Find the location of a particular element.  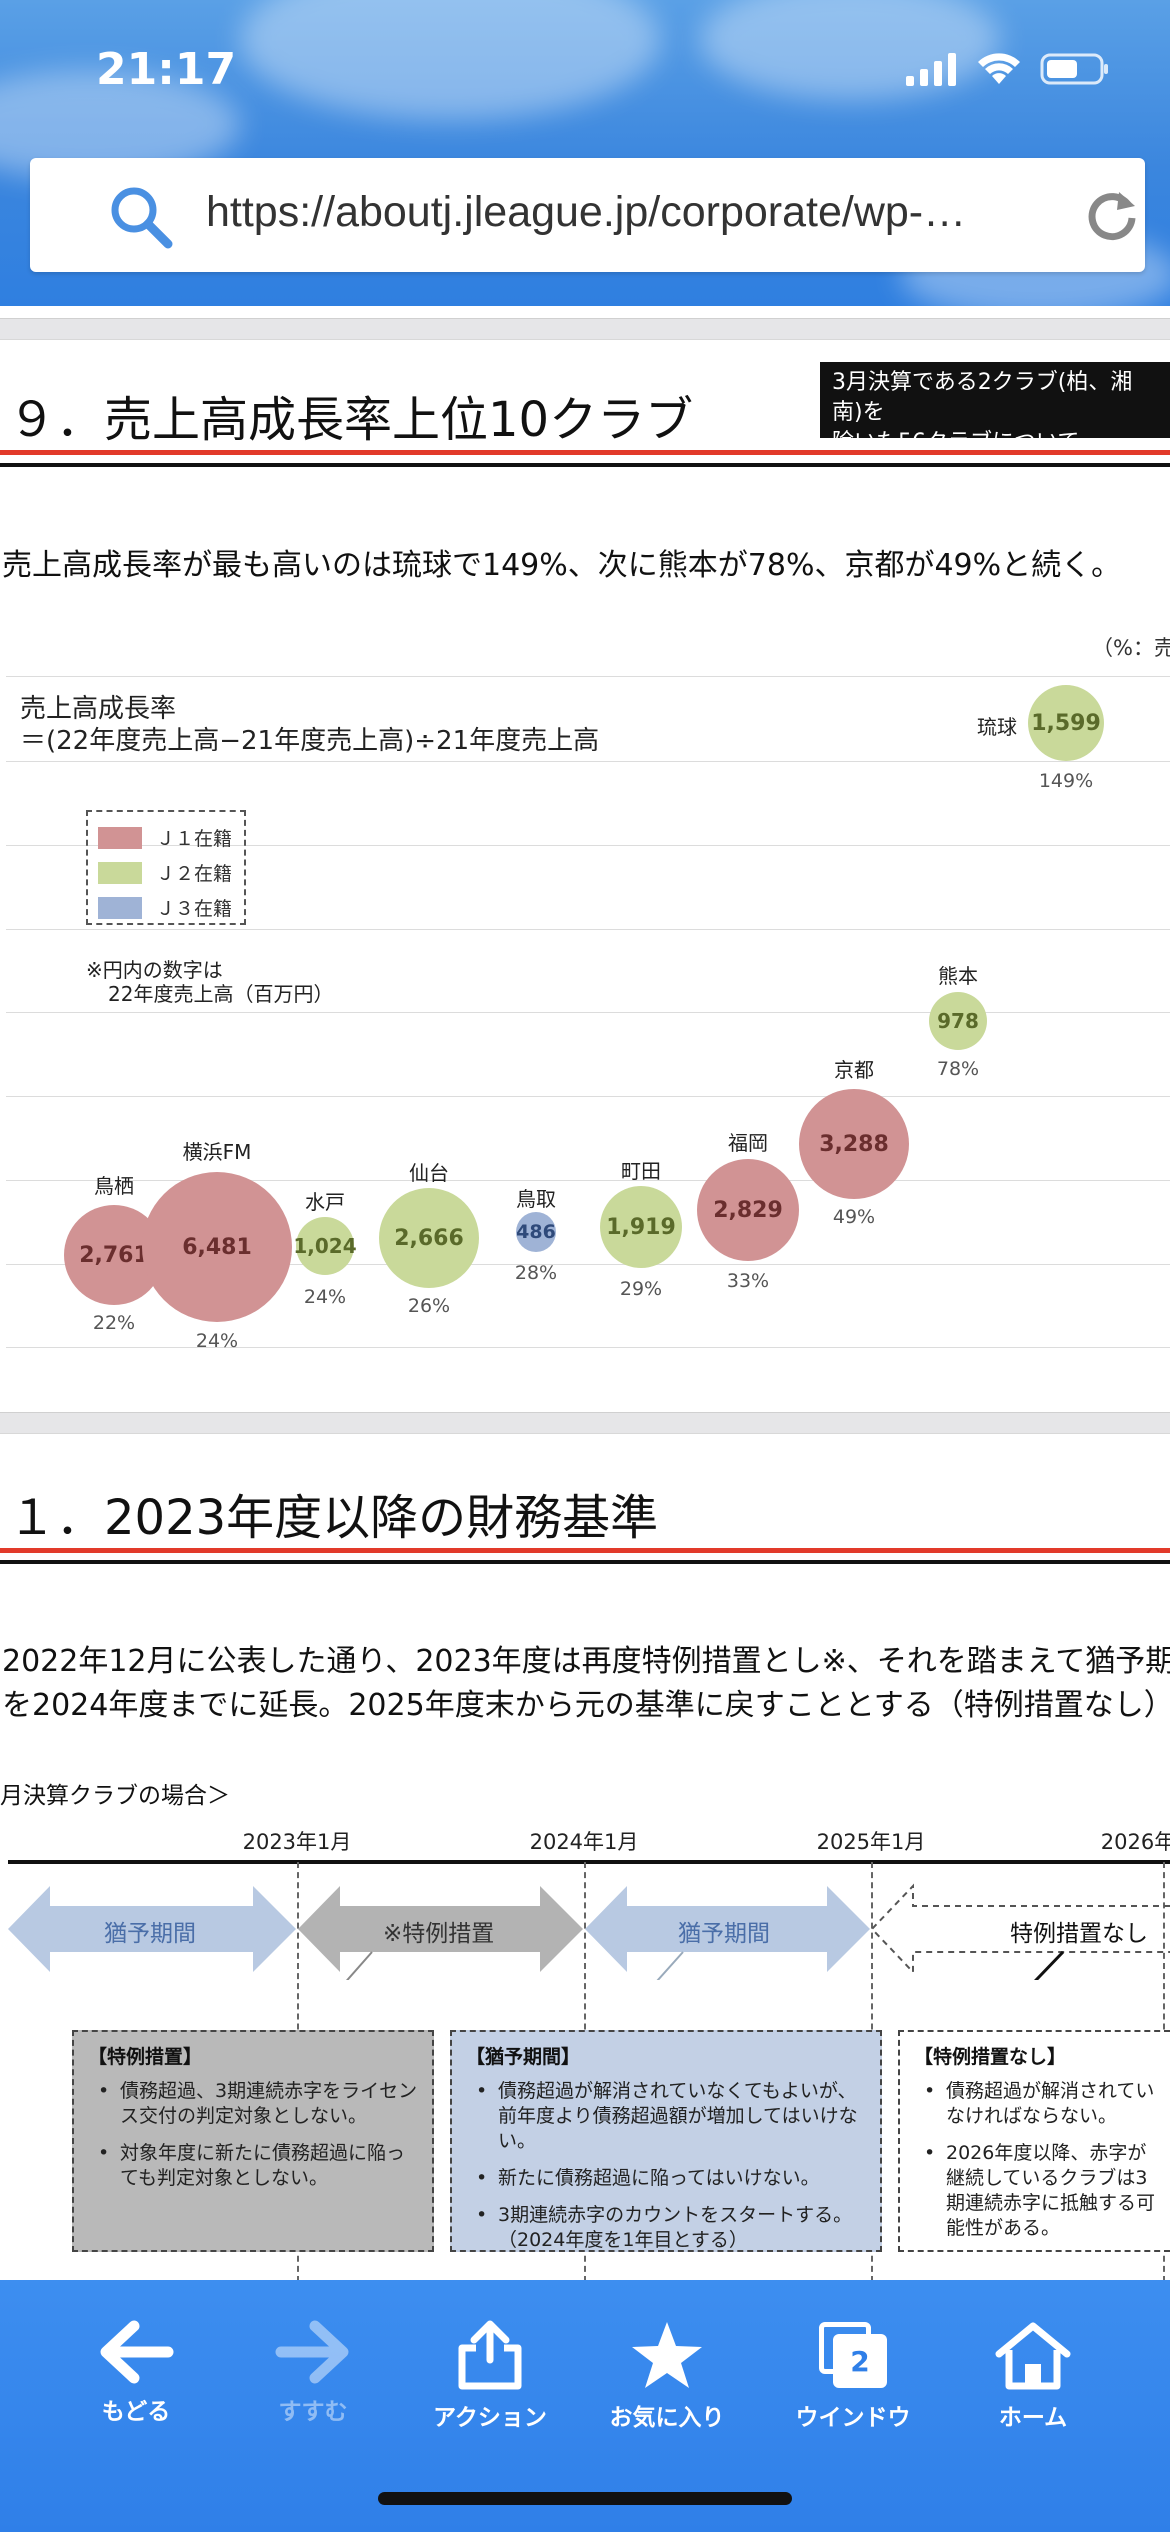

bubble-club-label: 町田 is located at coordinates (641, 1171).